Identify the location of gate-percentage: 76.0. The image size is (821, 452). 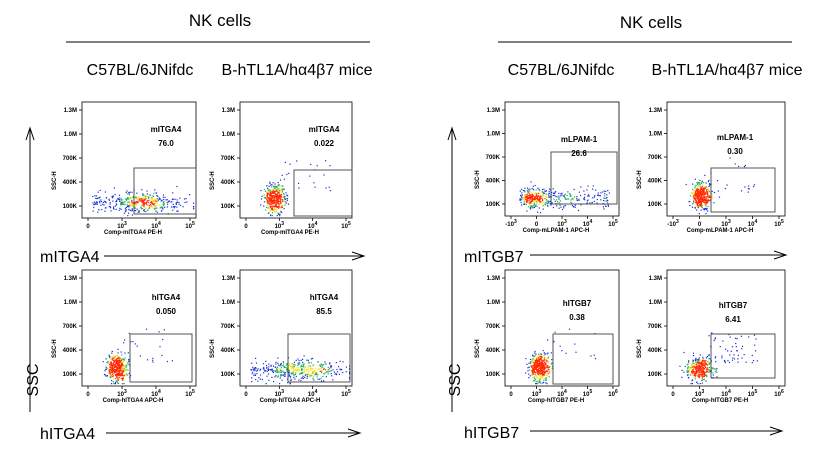
(166, 143).